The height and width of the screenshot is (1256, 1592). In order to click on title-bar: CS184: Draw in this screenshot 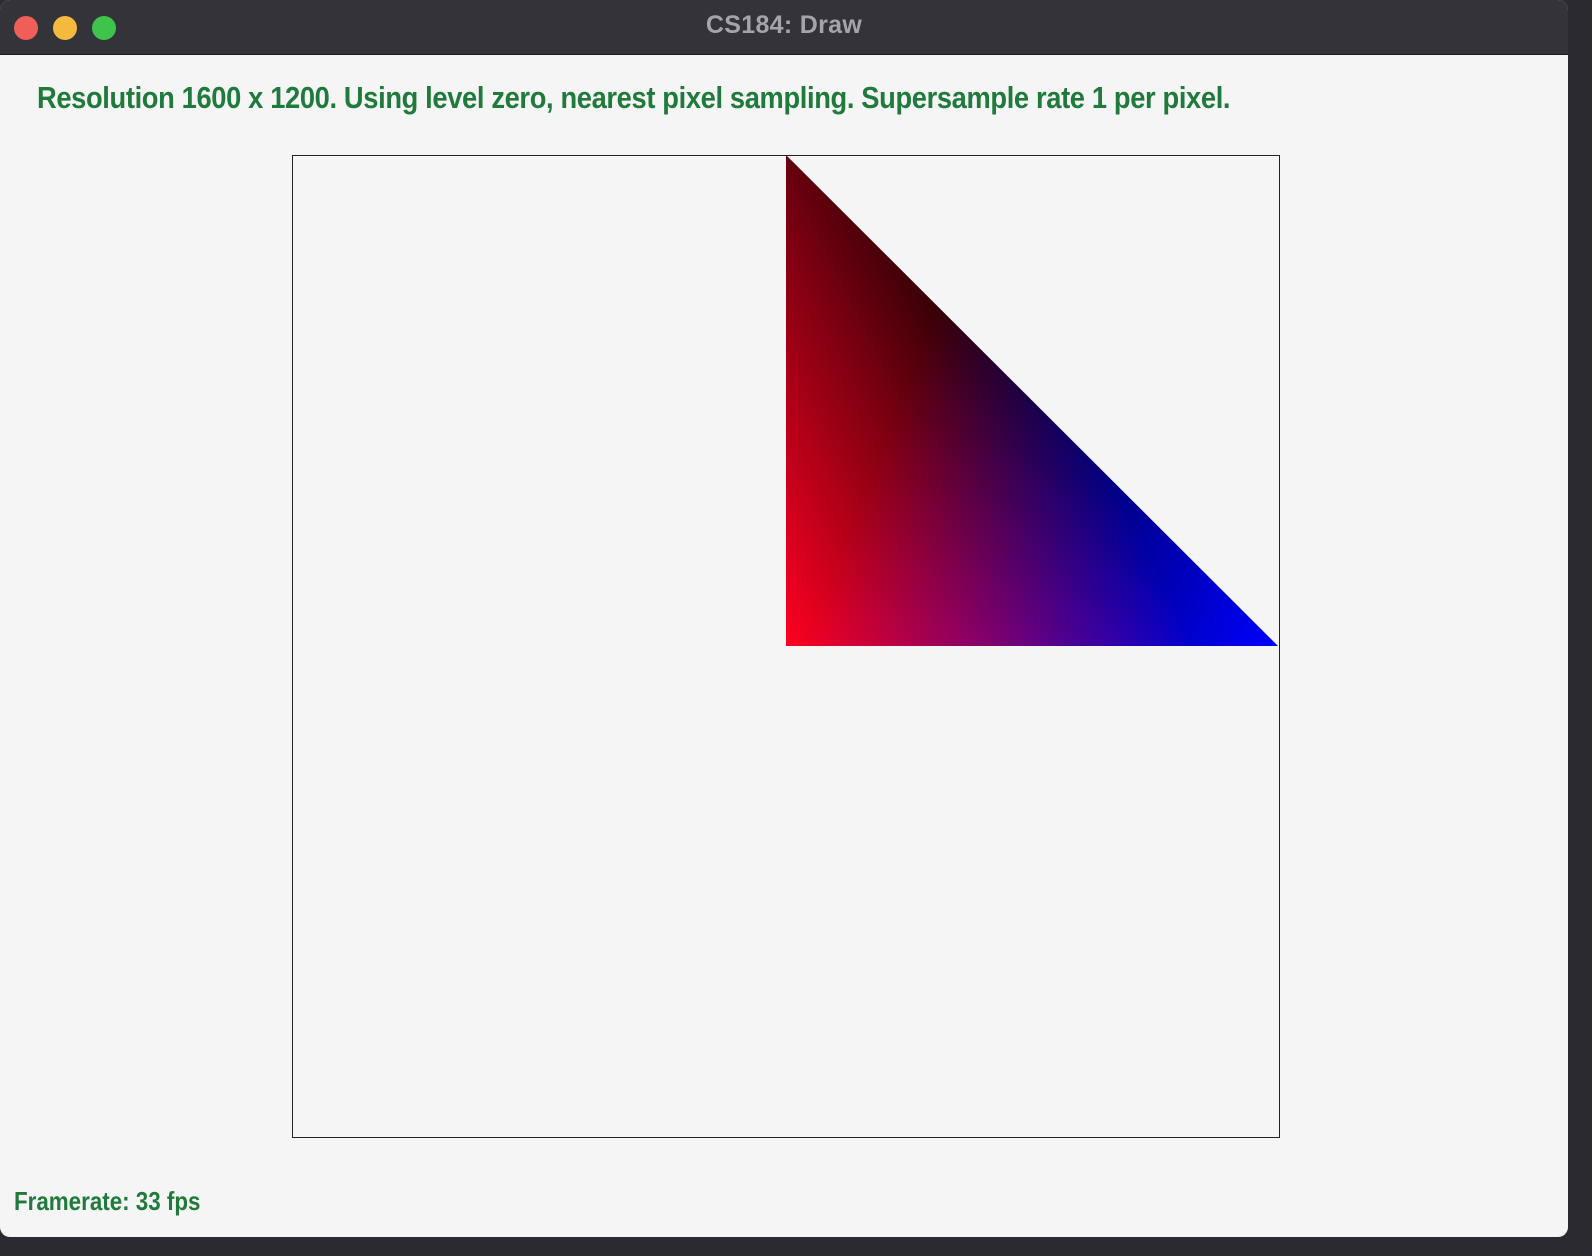, I will do `click(784, 27)`.